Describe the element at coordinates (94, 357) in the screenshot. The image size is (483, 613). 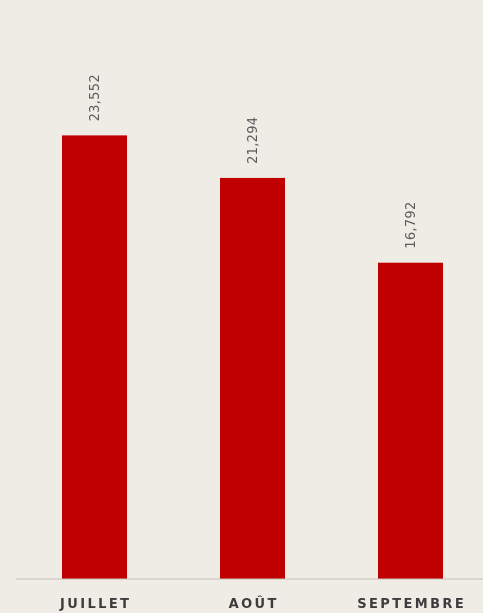
I see `bar-juillet` at that location.